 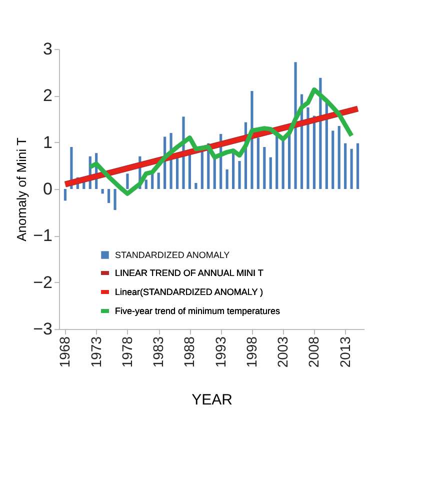 I want to click on y-tick-label: −2, so click(x=42, y=282).